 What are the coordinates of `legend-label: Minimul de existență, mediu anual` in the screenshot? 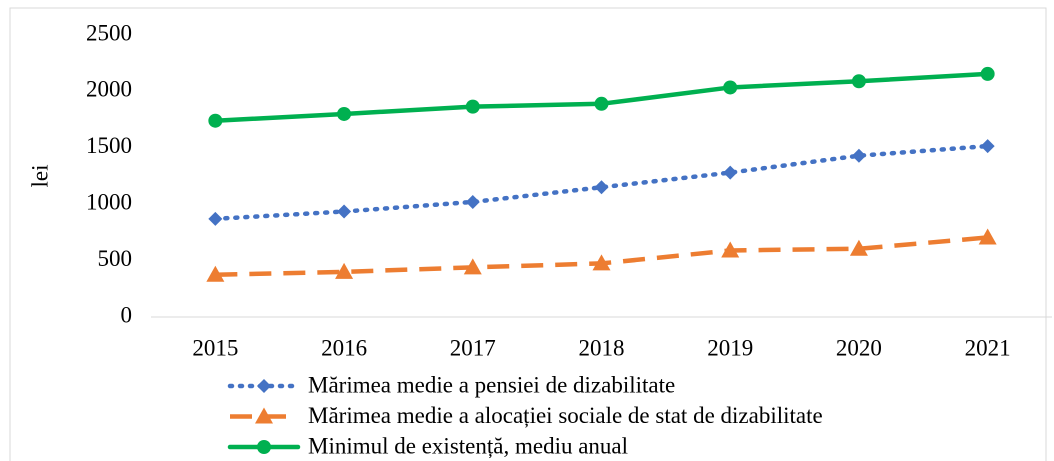 It's located at (468, 445).